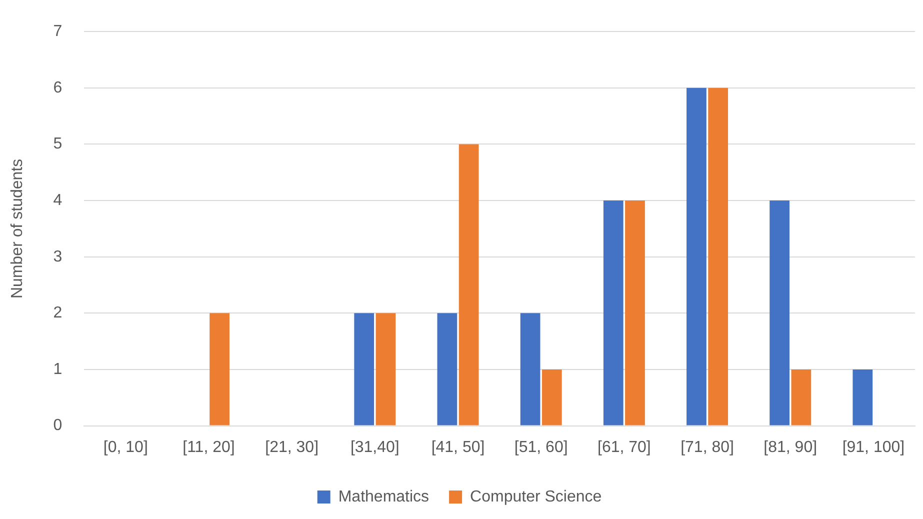  What do you see at coordinates (57, 144) in the screenshot?
I see `y-tick-label: 5` at bounding box center [57, 144].